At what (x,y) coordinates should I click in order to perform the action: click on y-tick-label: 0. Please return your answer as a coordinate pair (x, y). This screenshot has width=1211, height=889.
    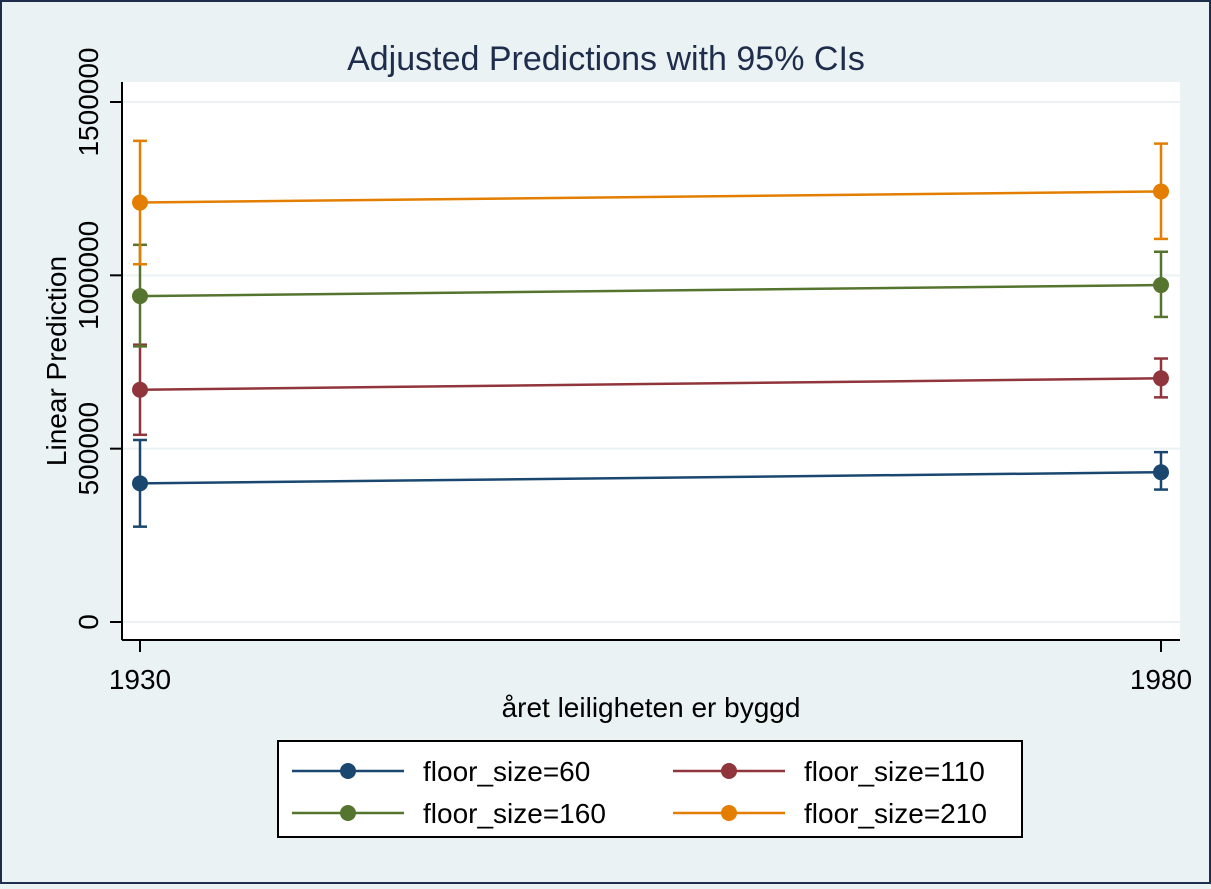
    Looking at the image, I should click on (88, 622).